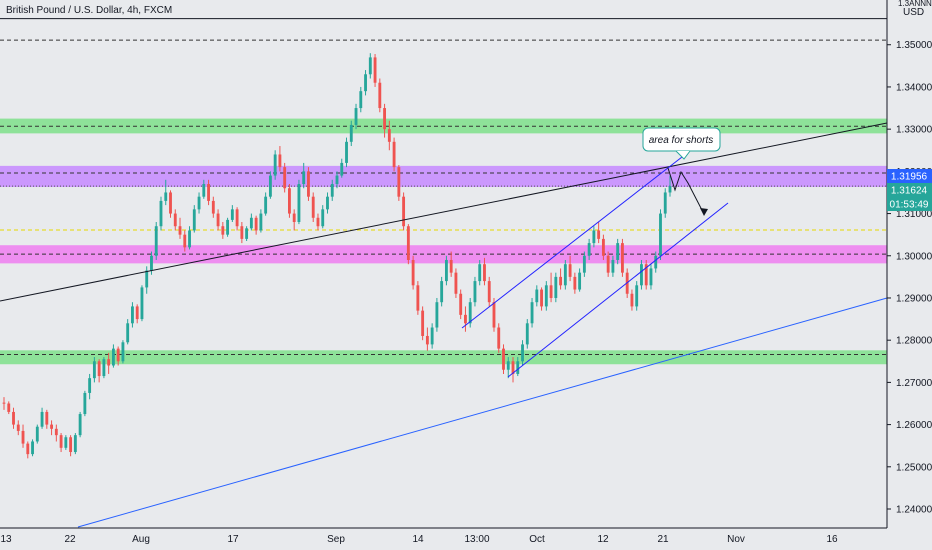  What do you see at coordinates (336, 539) in the screenshot?
I see `time-tick-label: Sep` at bounding box center [336, 539].